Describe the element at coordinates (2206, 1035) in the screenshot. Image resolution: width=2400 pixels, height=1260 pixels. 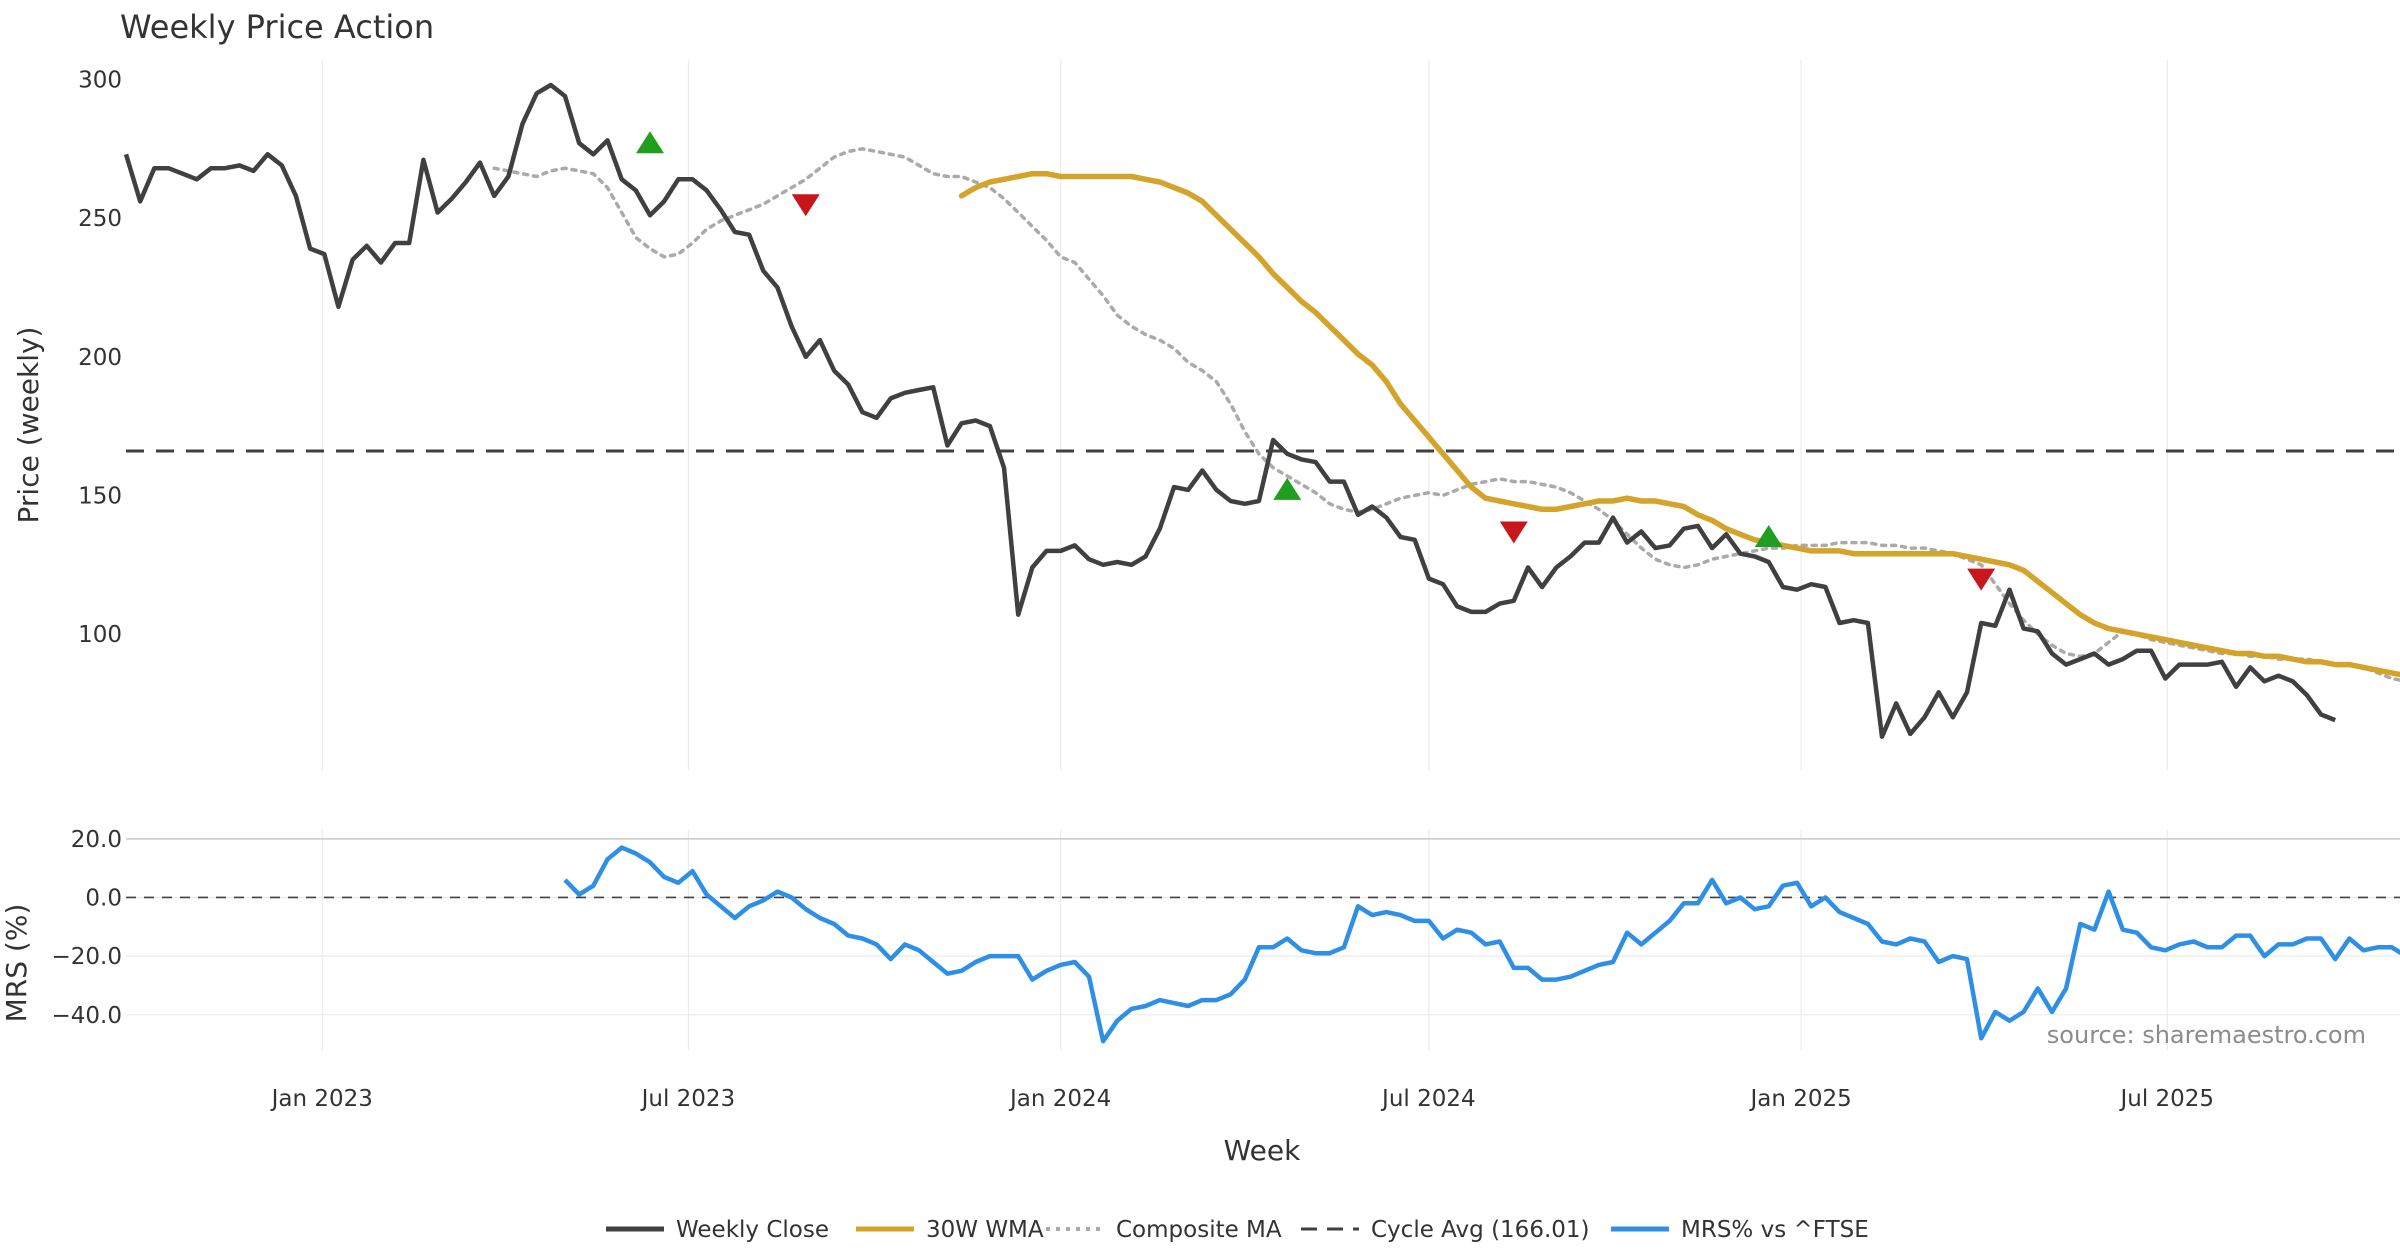
I see `source-note: source: sharemaestro.com` at that location.